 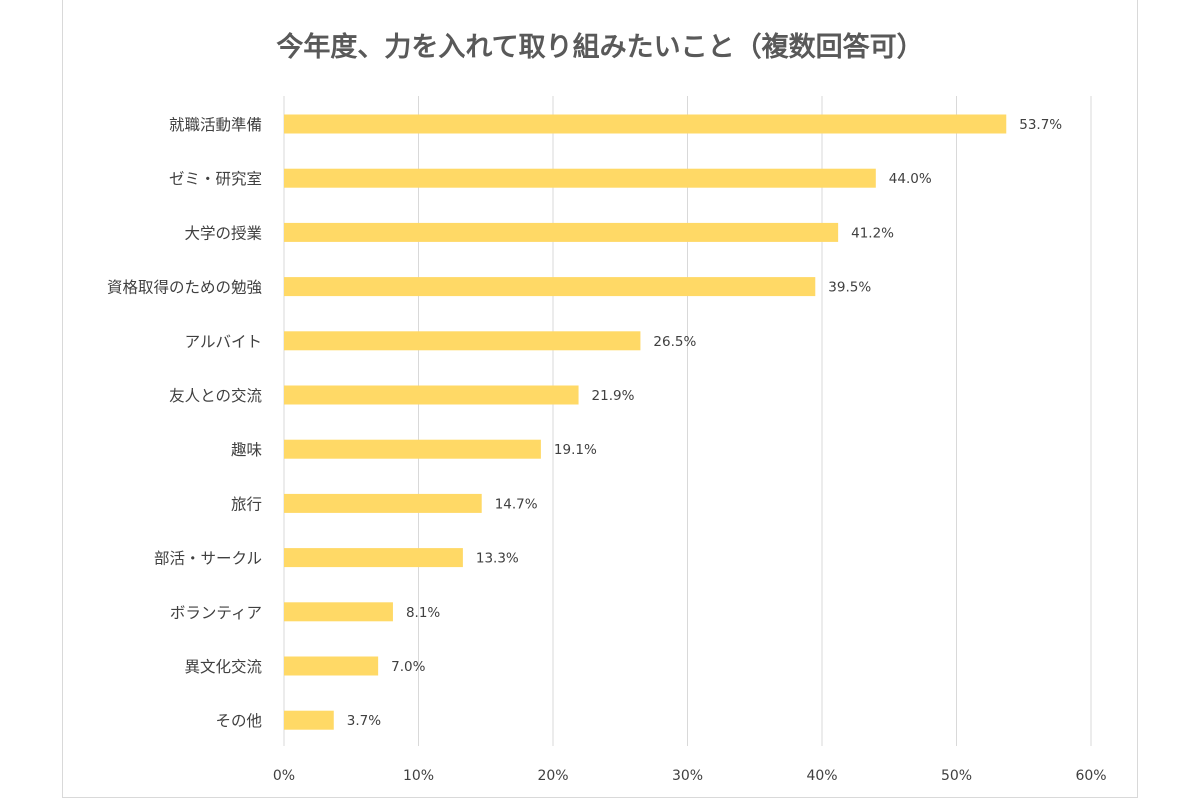 What do you see at coordinates (497, 559) in the screenshot?
I see `data-label: 13.3%` at bounding box center [497, 559].